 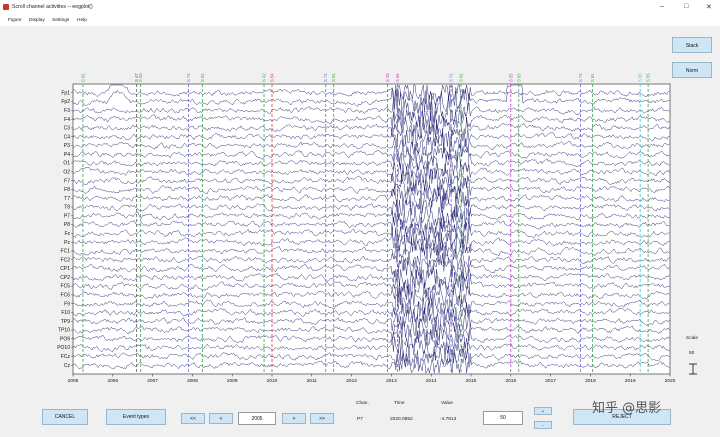 I want to click on norm-button: Norm, so click(x=692, y=70).